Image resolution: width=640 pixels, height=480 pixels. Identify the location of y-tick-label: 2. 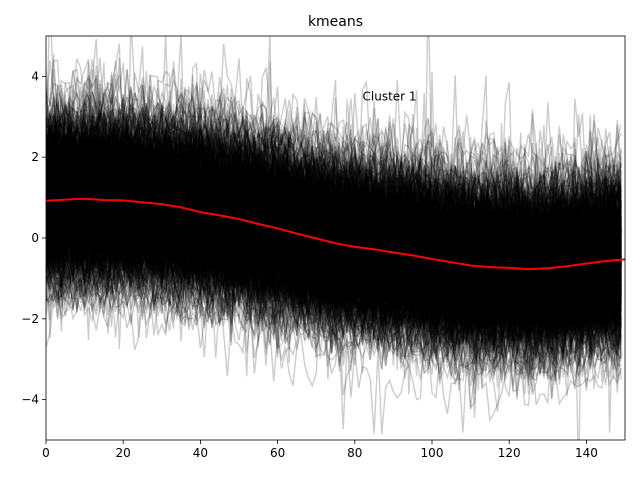
(35, 157).